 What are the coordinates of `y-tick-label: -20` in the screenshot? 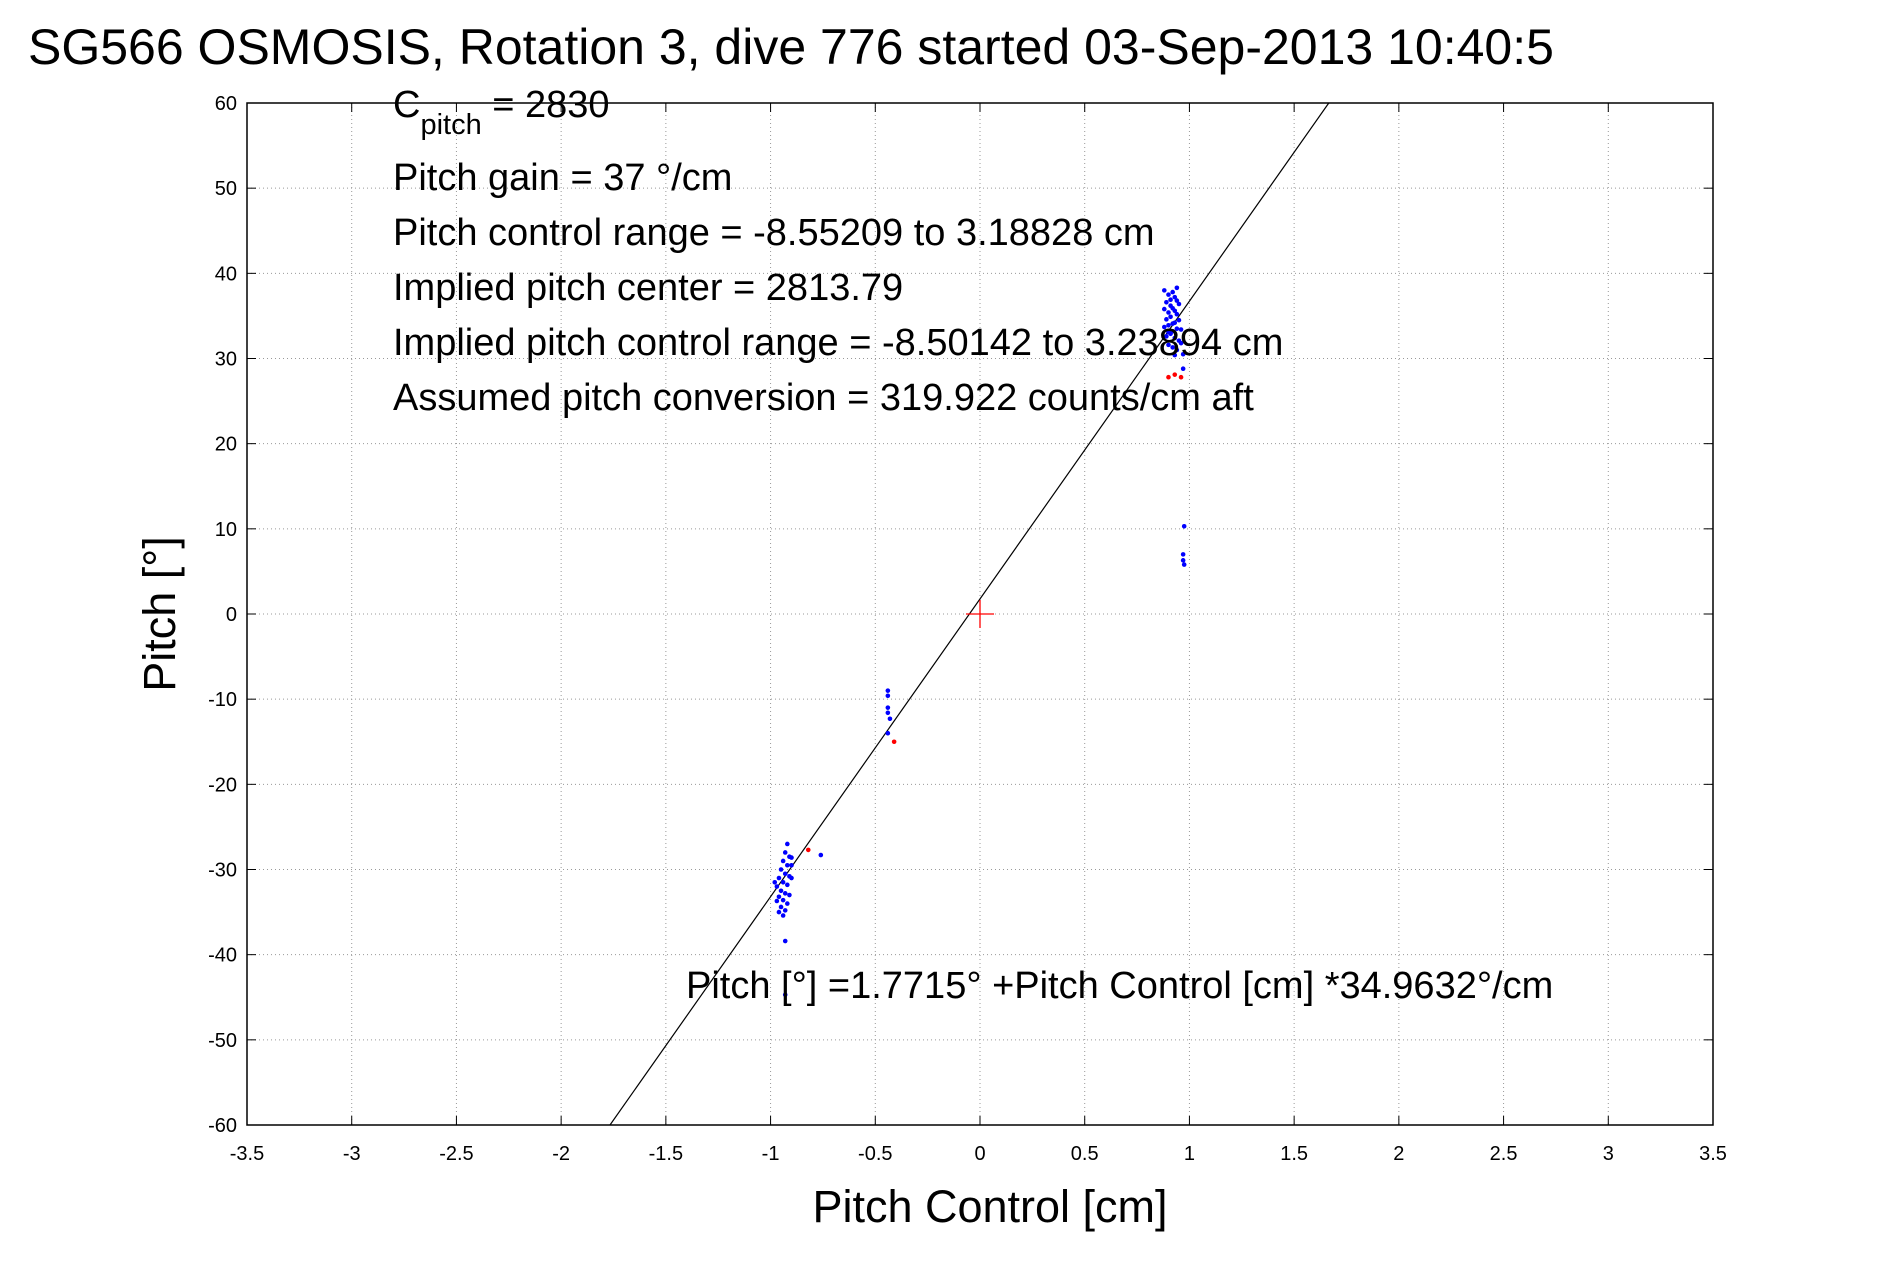 It's located at (222, 785).